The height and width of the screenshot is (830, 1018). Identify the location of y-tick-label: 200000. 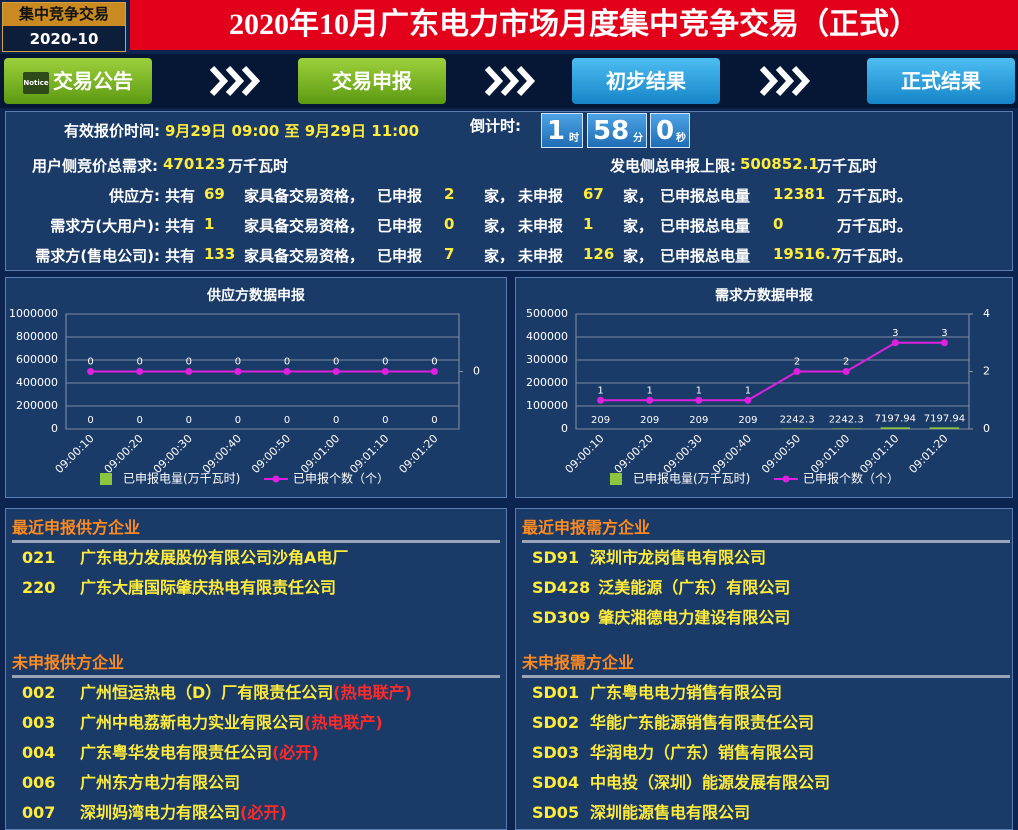
(37, 405).